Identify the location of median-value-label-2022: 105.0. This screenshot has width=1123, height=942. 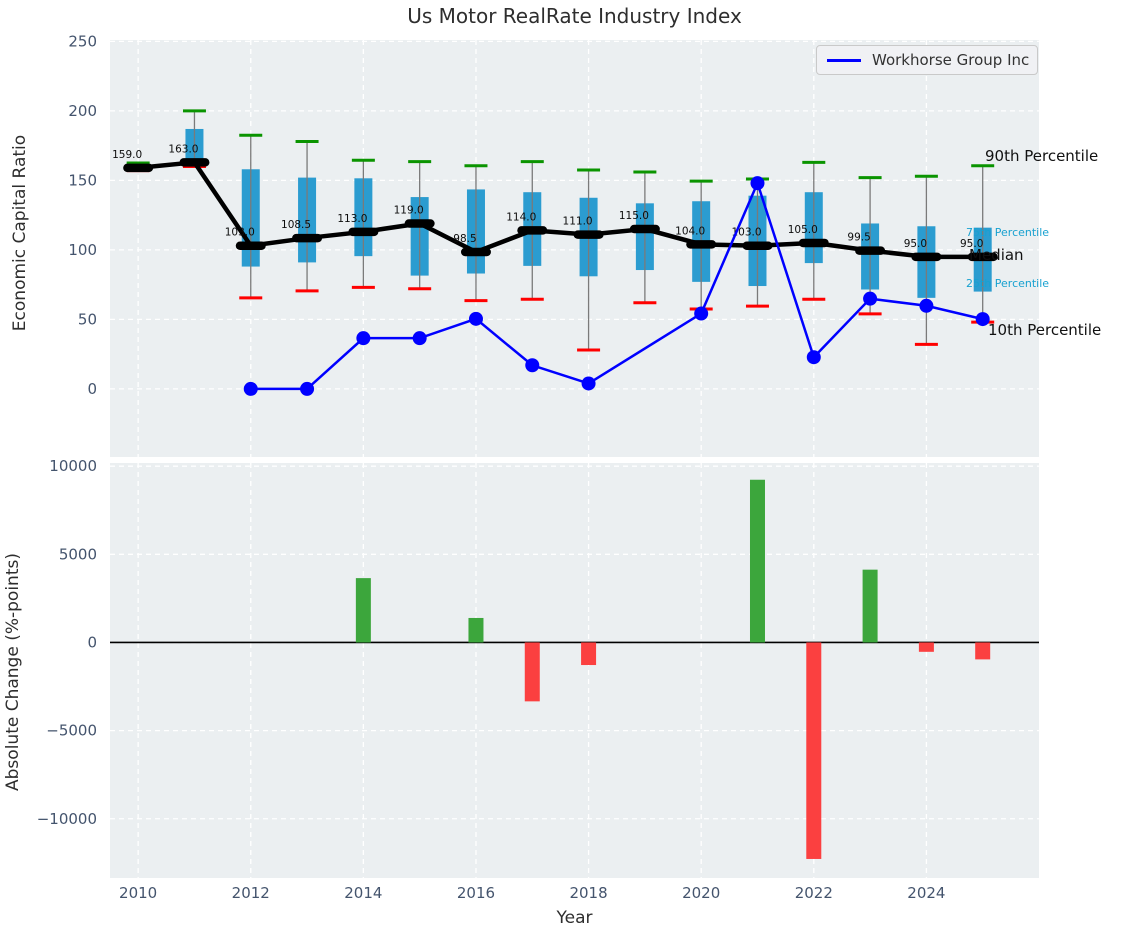
(803, 230).